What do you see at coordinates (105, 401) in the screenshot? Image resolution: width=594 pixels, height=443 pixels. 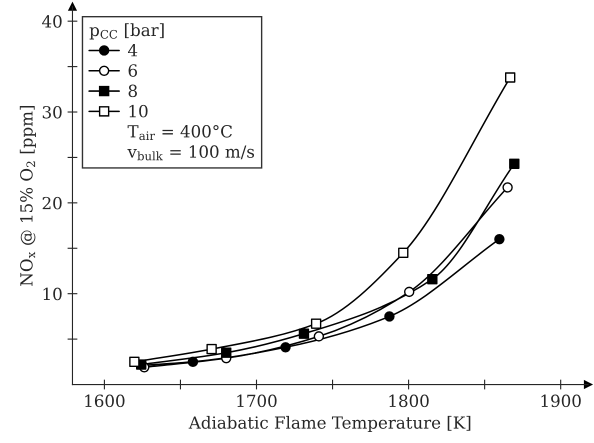 I see `x-tick-label: 1600` at bounding box center [105, 401].